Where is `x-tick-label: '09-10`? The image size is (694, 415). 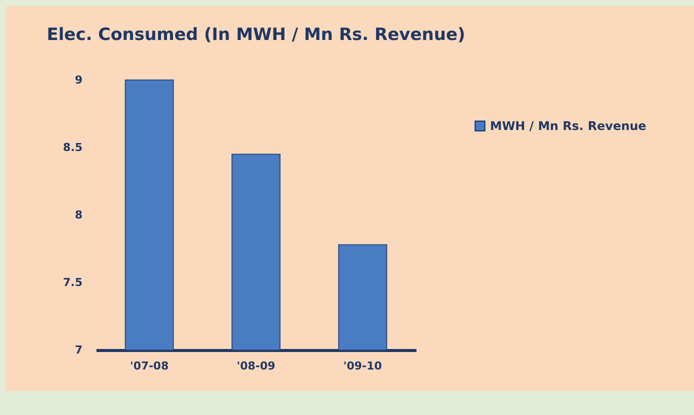 x-tick-label: '09-10 is located at coordinates (362, 366).